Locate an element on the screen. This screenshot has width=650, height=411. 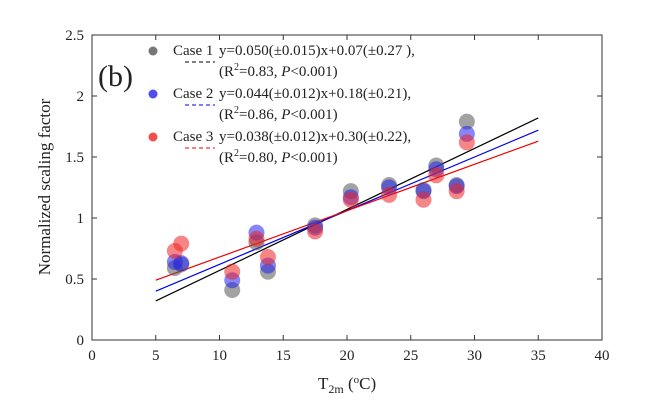
x-tick-label: 10 is located at coordinates (219, 356).